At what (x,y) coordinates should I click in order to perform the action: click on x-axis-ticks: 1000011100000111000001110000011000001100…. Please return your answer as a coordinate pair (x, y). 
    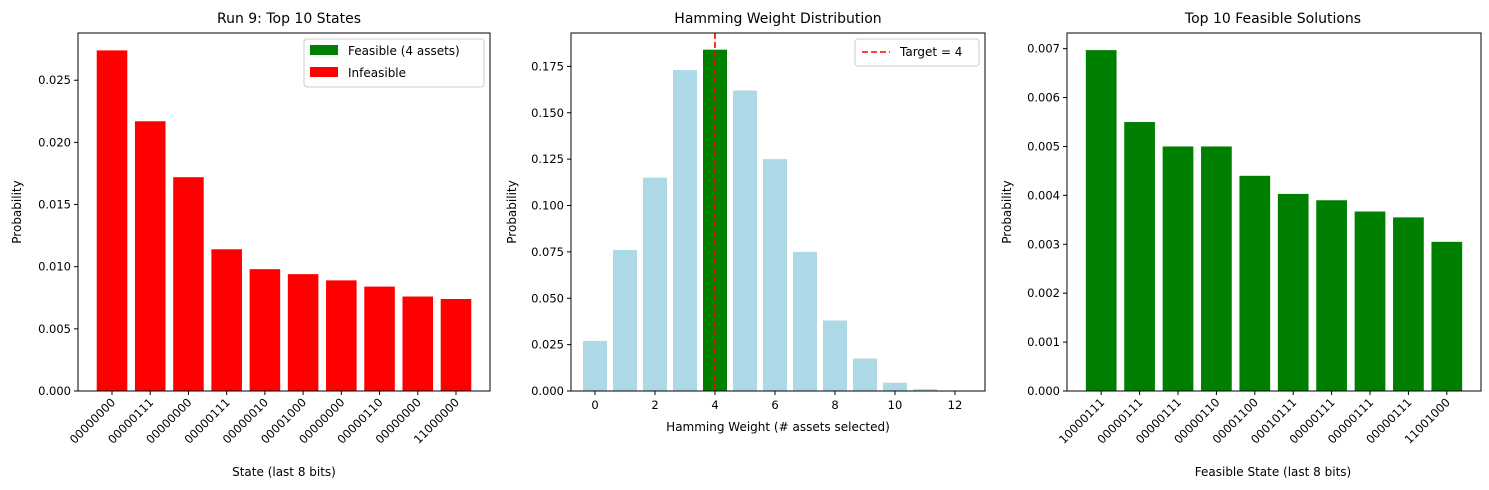
    Looking at the image, I should click on (1254, 419).